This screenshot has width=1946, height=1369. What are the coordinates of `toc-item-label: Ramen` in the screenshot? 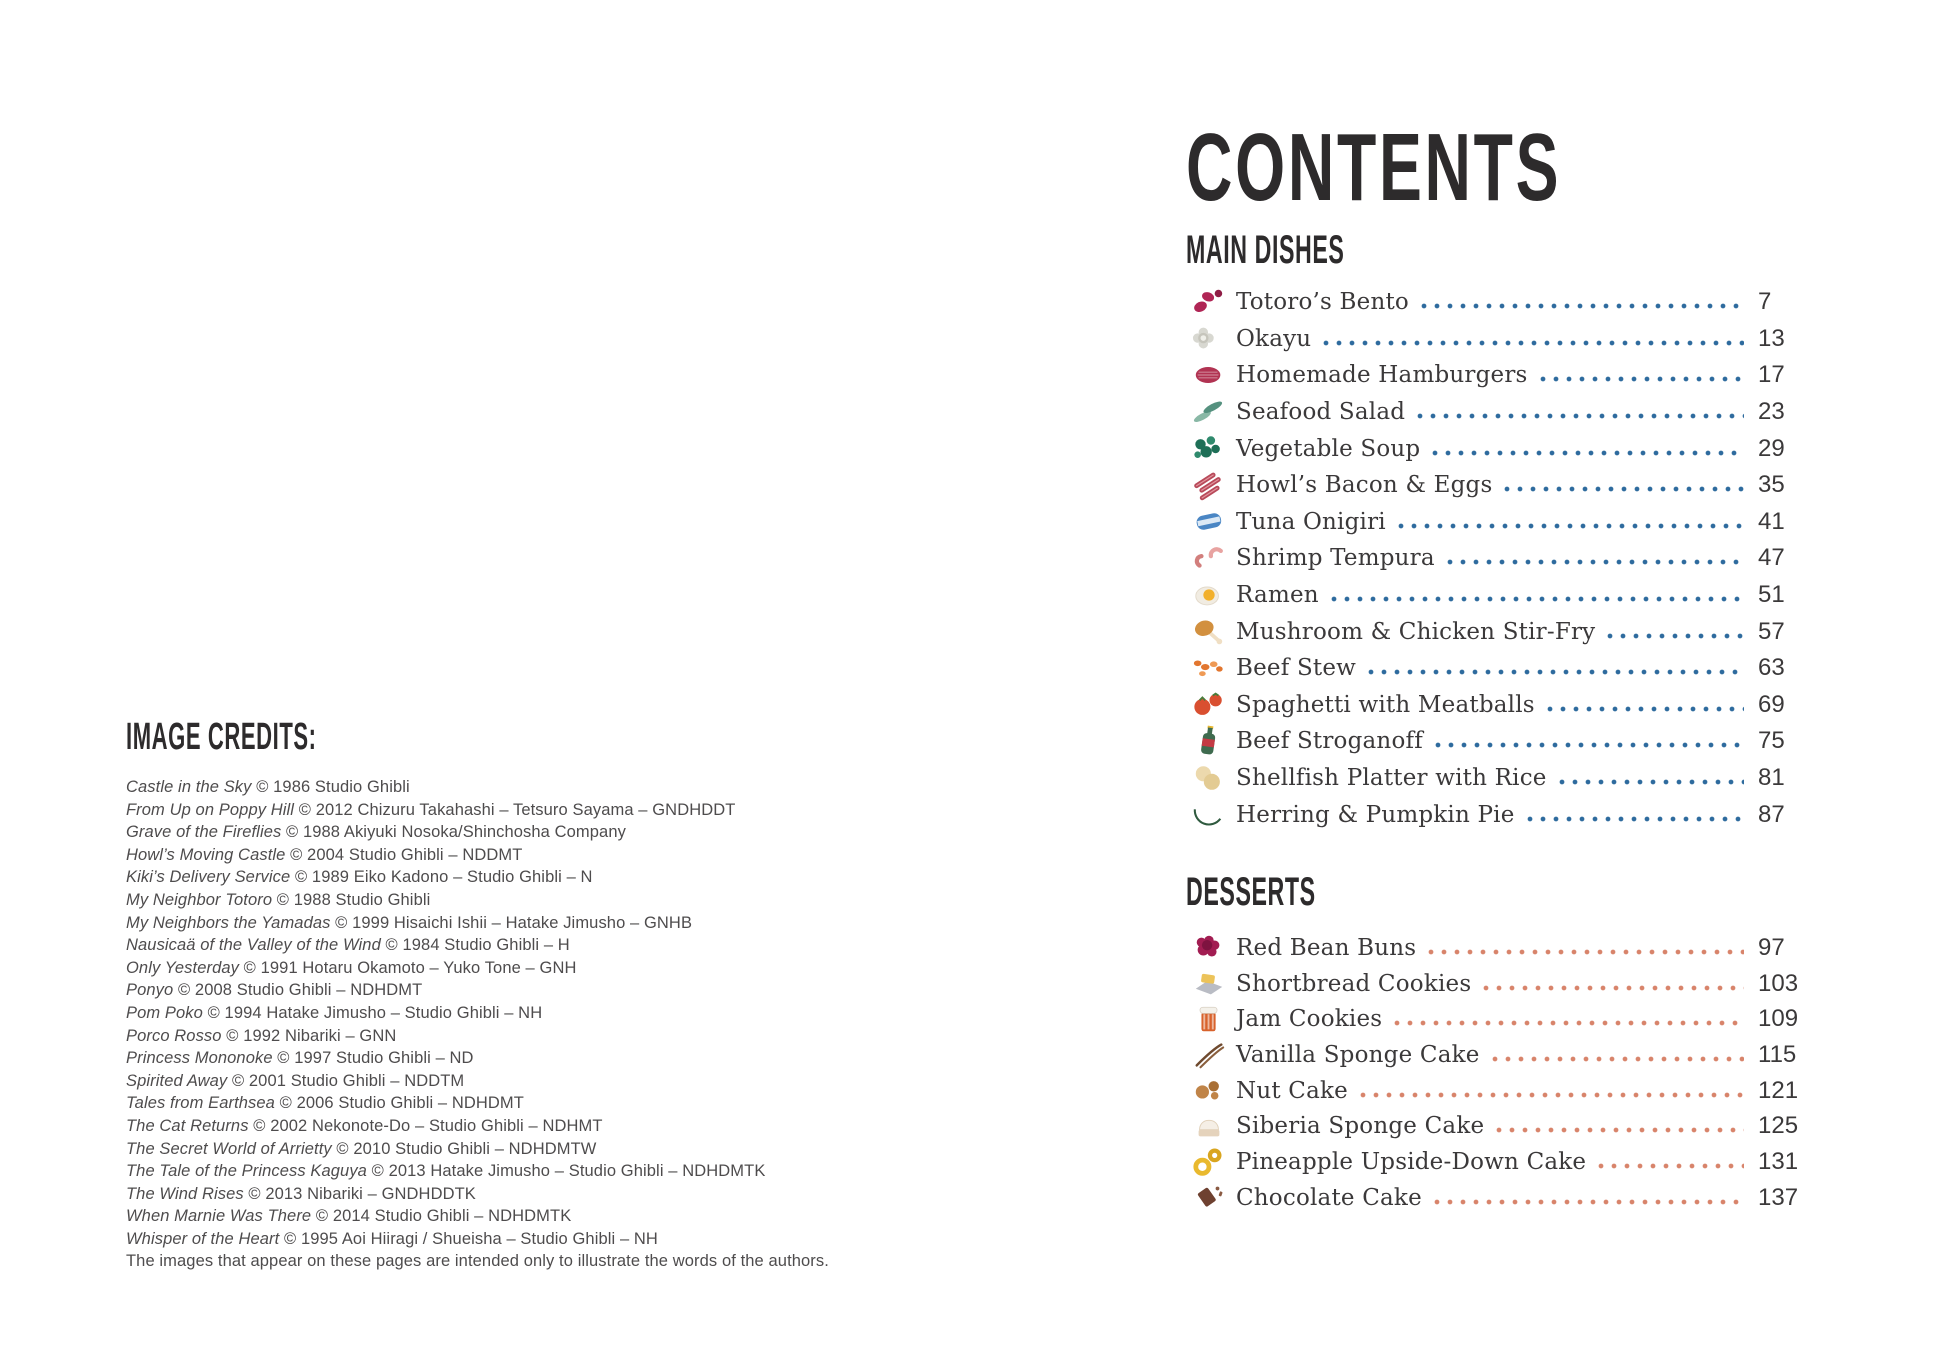 It's located at (1277, 595).